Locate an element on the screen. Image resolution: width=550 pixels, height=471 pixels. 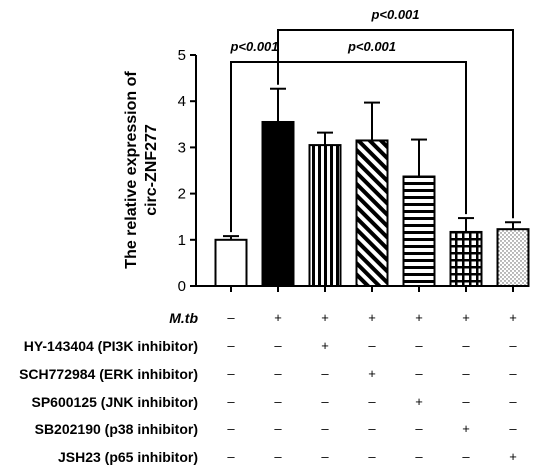
y-axis-label-line2: circ-ZNF277 is located at coordinates (151, 170).